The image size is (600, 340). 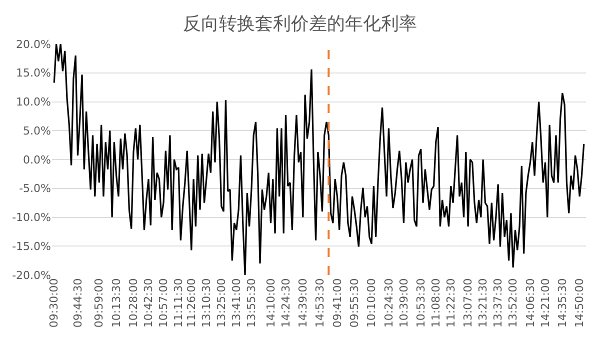 I want to click on x-tick-label: 10:24:30, so click(x=389, y=303).